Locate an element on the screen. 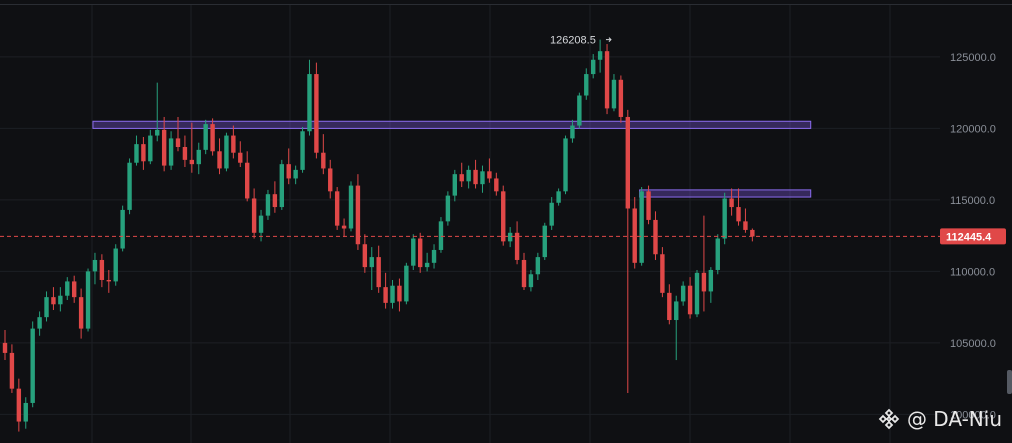 This screenshot has width=1012, height=443. y-tick-label: 120000.0 is located at coordinates (973, 129).